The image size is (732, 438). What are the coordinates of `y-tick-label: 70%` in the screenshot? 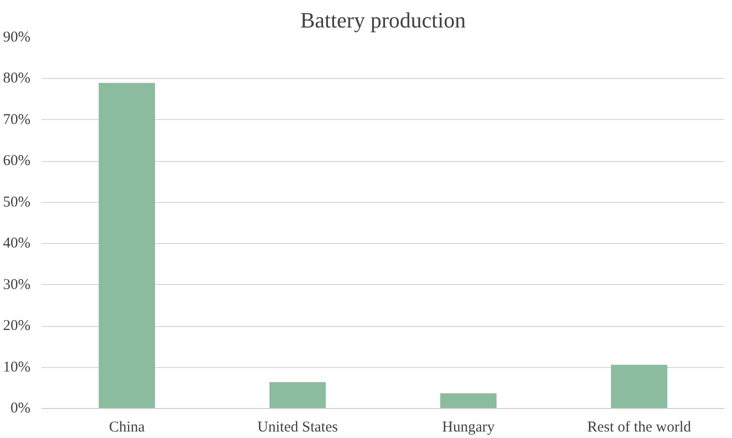 It's located at (17, 120).